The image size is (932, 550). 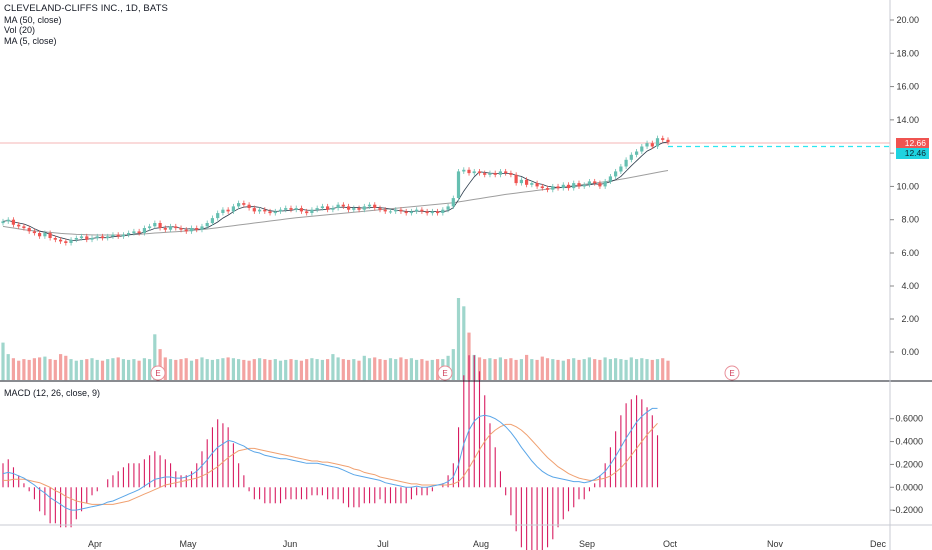 I want to click on time-tick-label: Oct, so click(x=670, y=544).